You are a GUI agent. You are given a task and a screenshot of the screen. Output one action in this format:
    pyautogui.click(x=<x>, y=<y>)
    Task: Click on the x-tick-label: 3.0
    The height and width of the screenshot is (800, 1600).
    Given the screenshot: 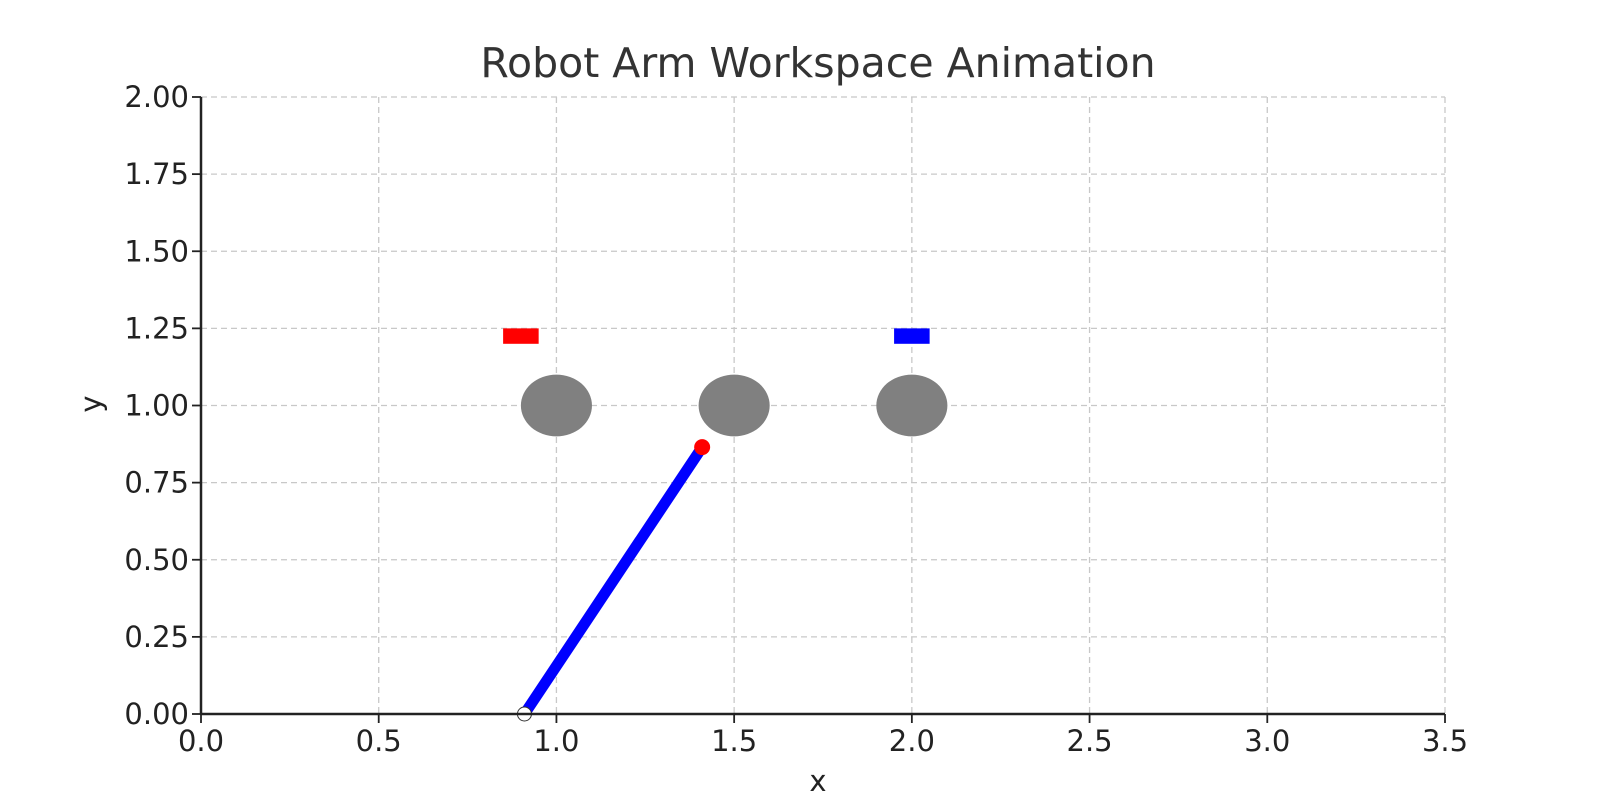 What is the action you would take?
    pyautogui.click(x=1267, y=741)
    